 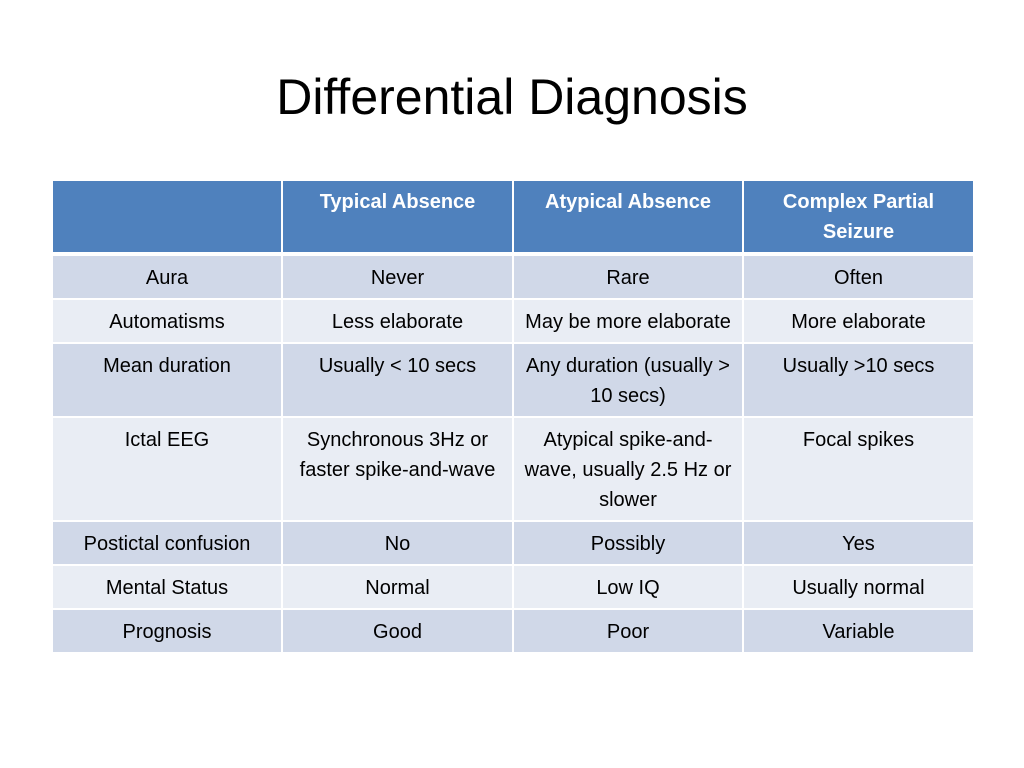 I want to click on table-cell: Any duration (usually > 10 secs), so click(x=628, y=380).